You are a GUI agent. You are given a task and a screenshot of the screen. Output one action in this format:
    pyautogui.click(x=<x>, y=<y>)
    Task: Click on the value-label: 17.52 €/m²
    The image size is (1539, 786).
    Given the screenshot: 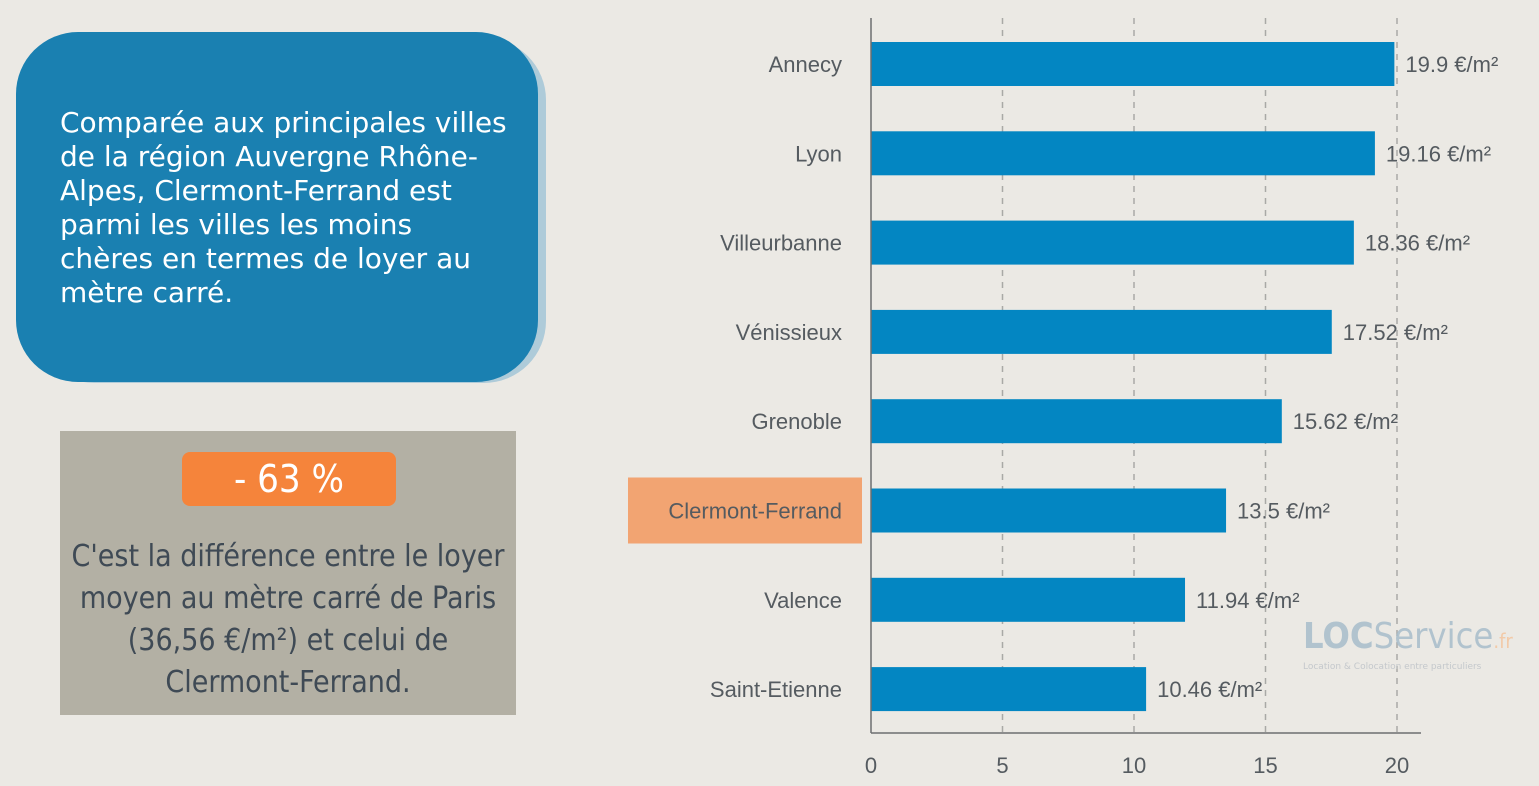 What is the action you would take?
    pyautogui.click(x=1395, y=332)
    